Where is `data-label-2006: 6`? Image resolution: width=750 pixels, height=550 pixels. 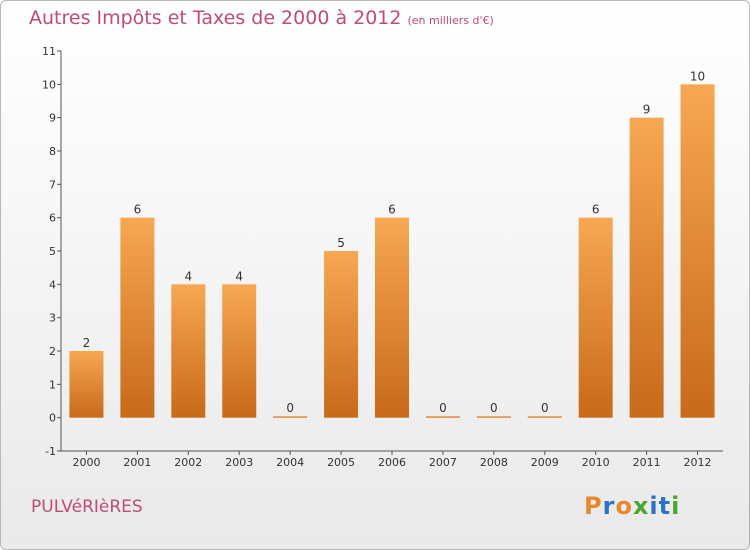
data-label-2006: 6 is located at coordinates (392, 210).